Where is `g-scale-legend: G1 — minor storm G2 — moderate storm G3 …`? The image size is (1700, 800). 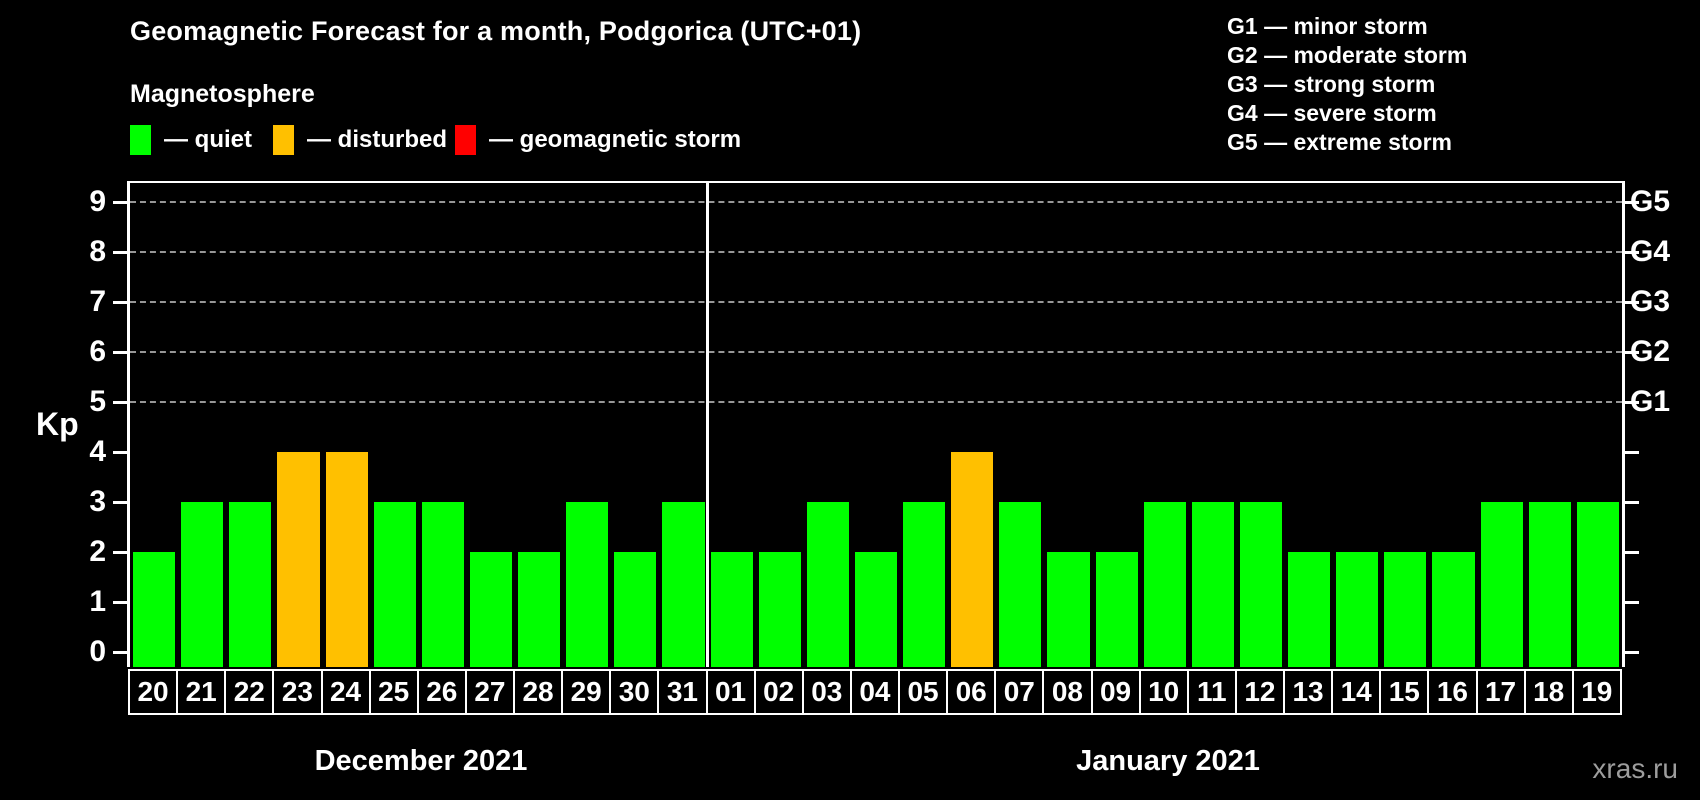 g-scale-legend: G1 — minor storm G2 — moderate storm G3 … is located at coordinates (1347, 84).